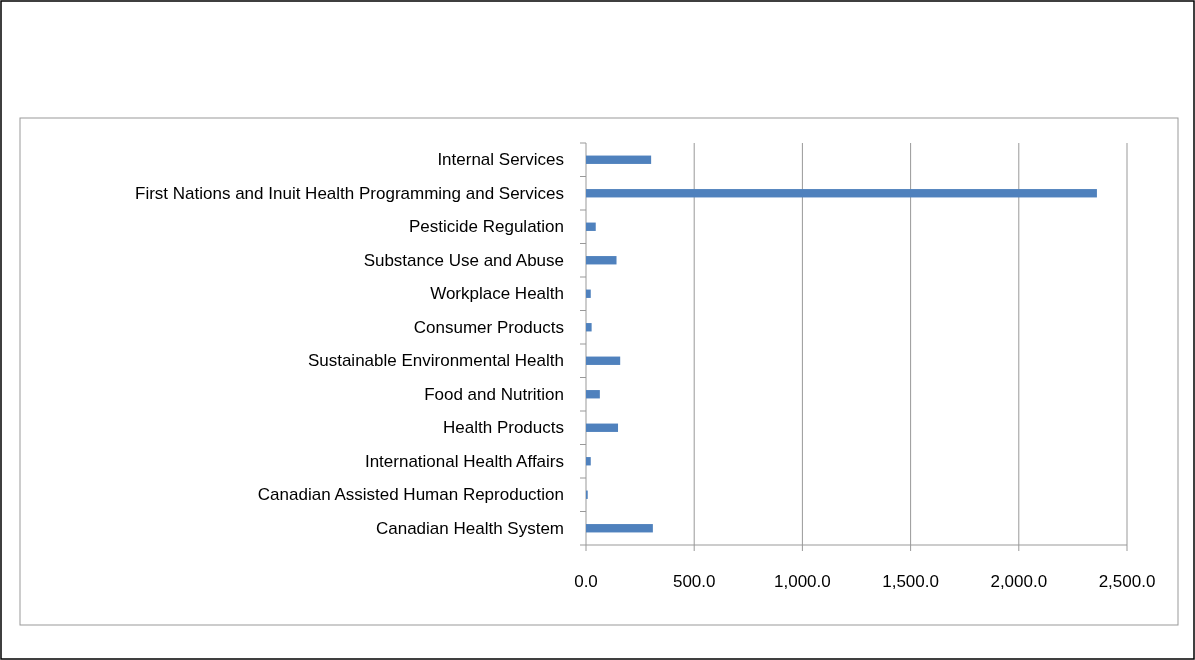 The height and width of the screenshot is (660, 1195). I want to click on y-tick-label: Internal Services, so click(500, 160).